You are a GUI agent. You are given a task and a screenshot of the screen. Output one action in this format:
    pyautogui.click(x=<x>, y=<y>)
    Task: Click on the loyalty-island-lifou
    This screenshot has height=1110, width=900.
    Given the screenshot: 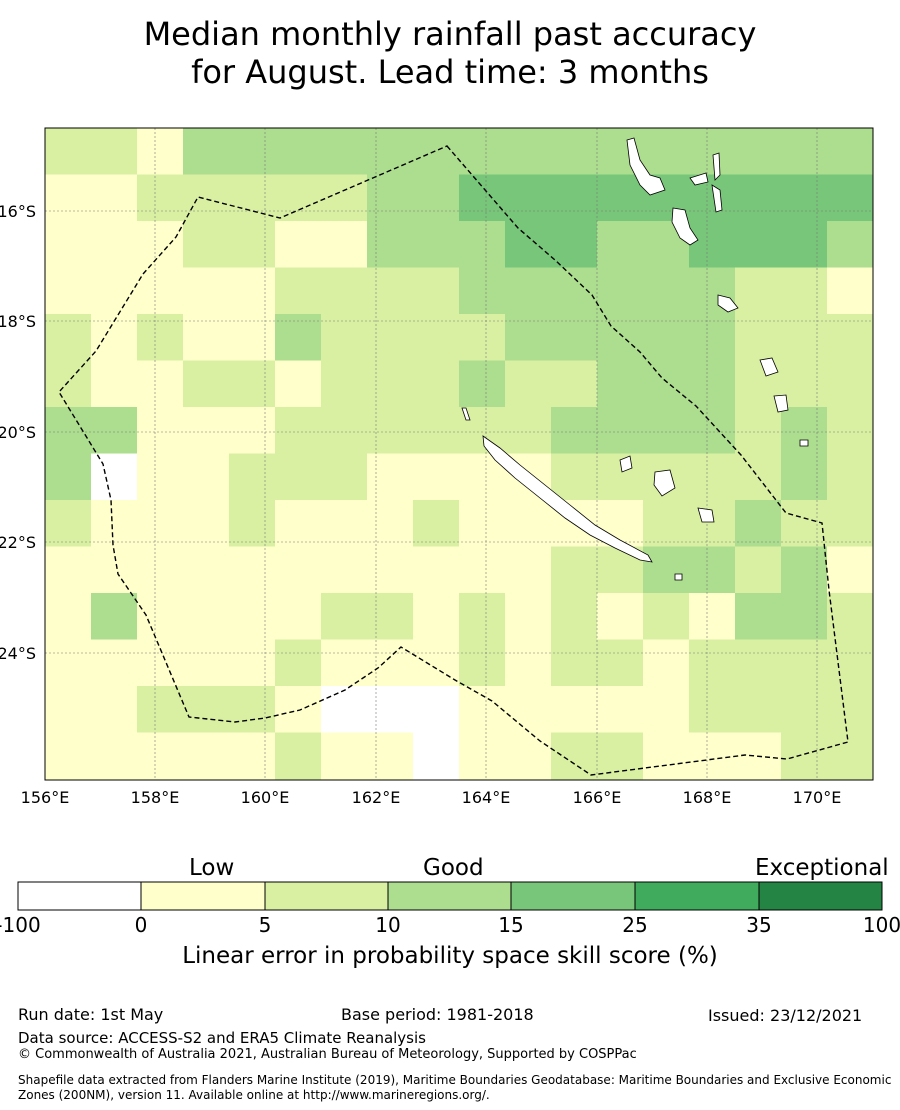 What is the action you would take?
    pyautogui.click(x=664, y=483)
    